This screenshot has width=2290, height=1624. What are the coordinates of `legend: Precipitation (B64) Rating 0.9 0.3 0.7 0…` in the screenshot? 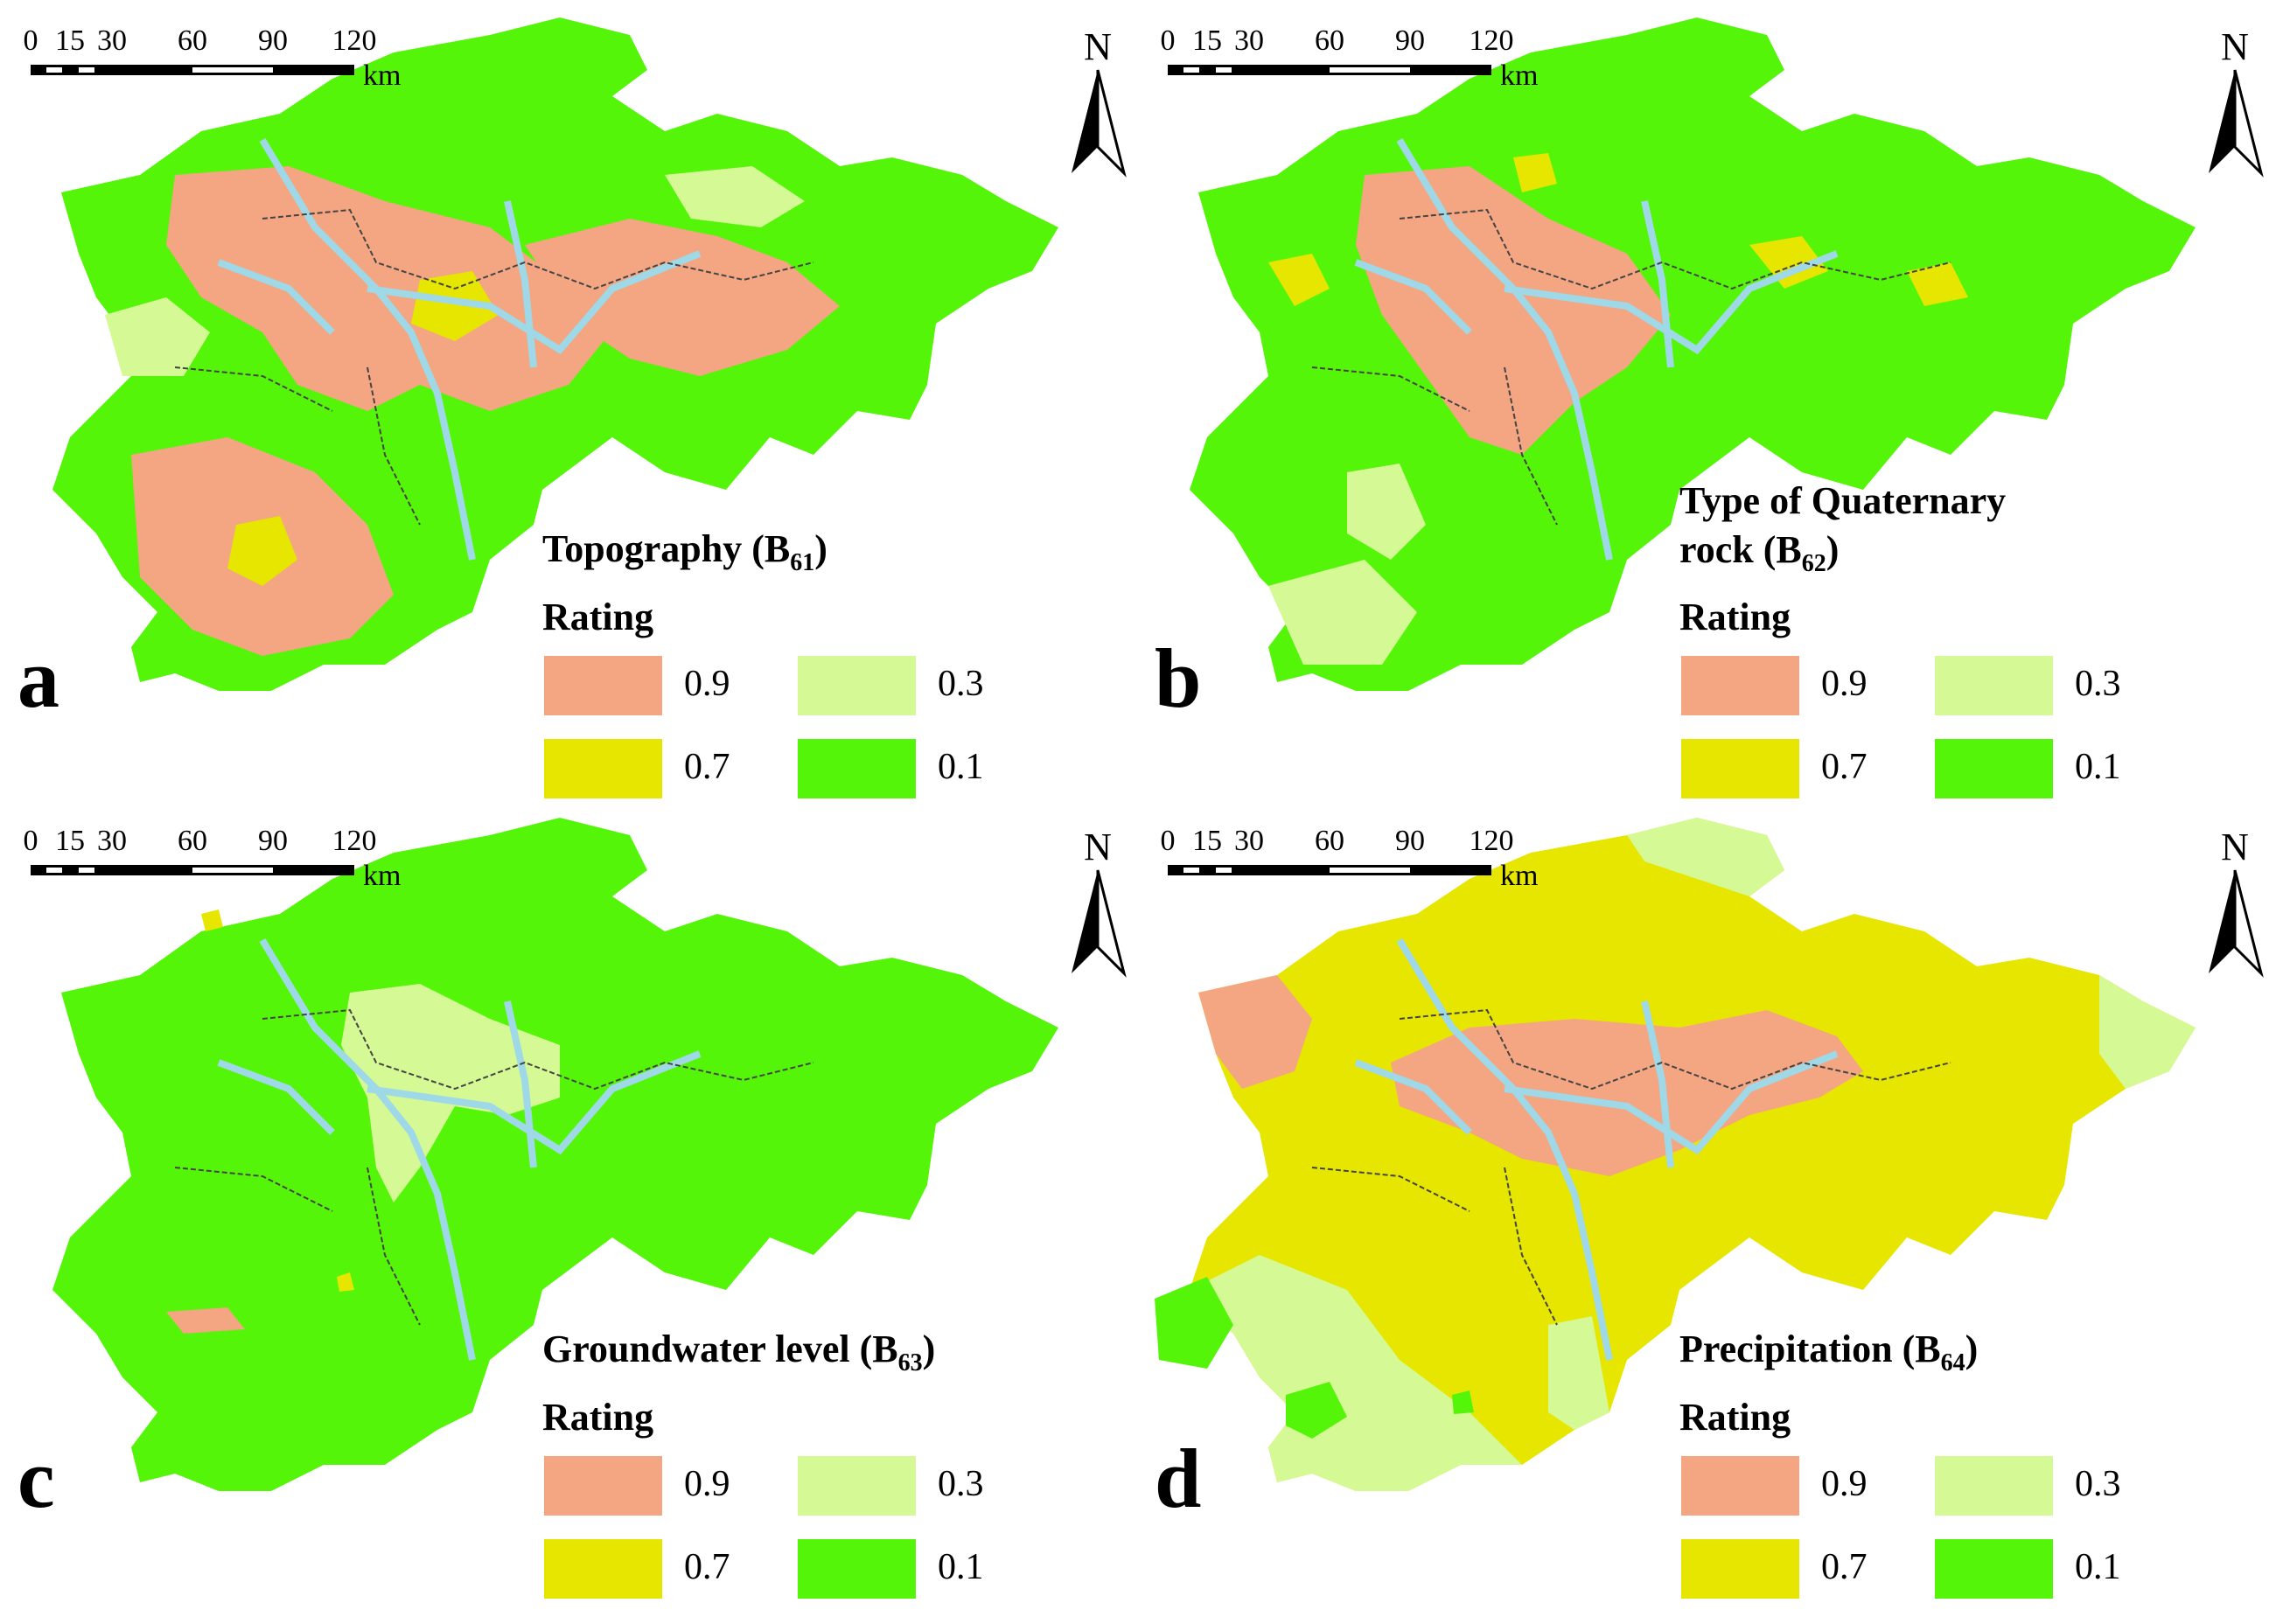 It's located at (1976, 1462).